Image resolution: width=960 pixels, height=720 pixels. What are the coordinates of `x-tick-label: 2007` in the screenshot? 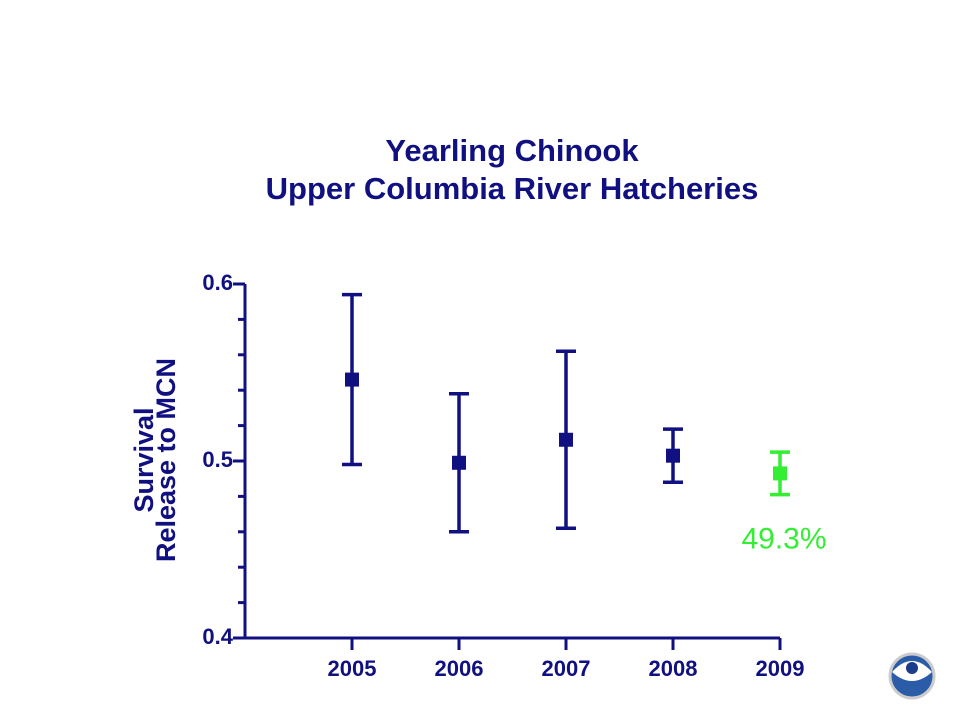 It's located at (566, 668).